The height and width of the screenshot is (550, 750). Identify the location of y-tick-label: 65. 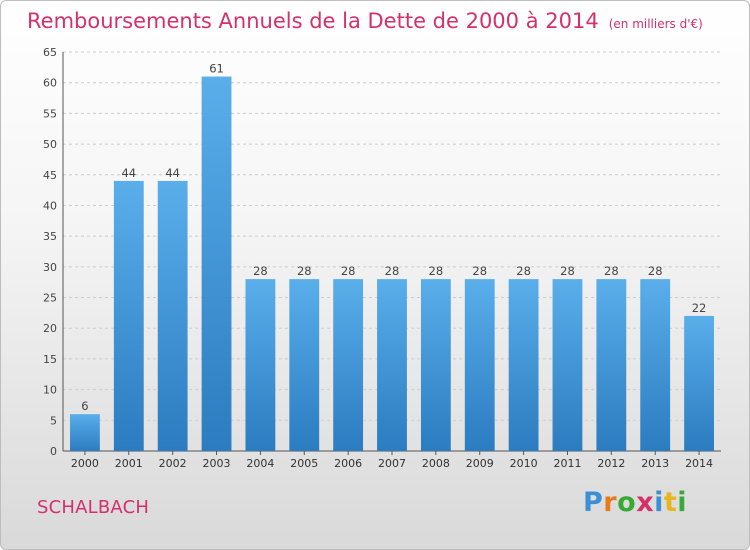
(50, 52).